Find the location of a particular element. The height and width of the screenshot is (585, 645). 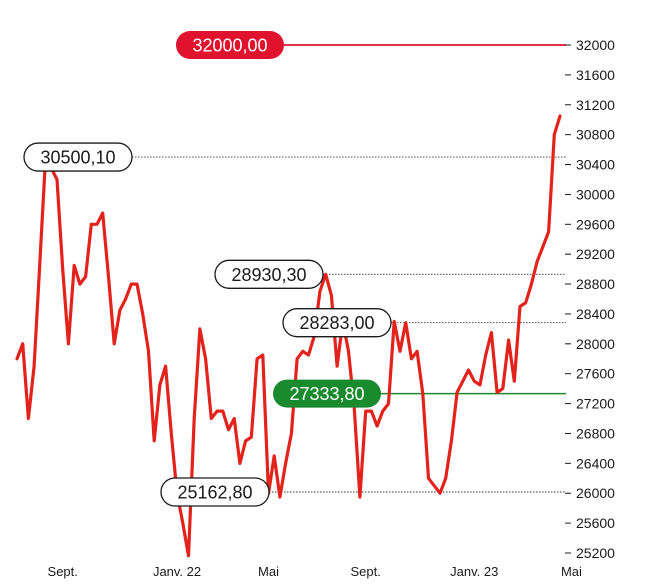

y-tick-label: 25600 is located at coordinates (595, 523).